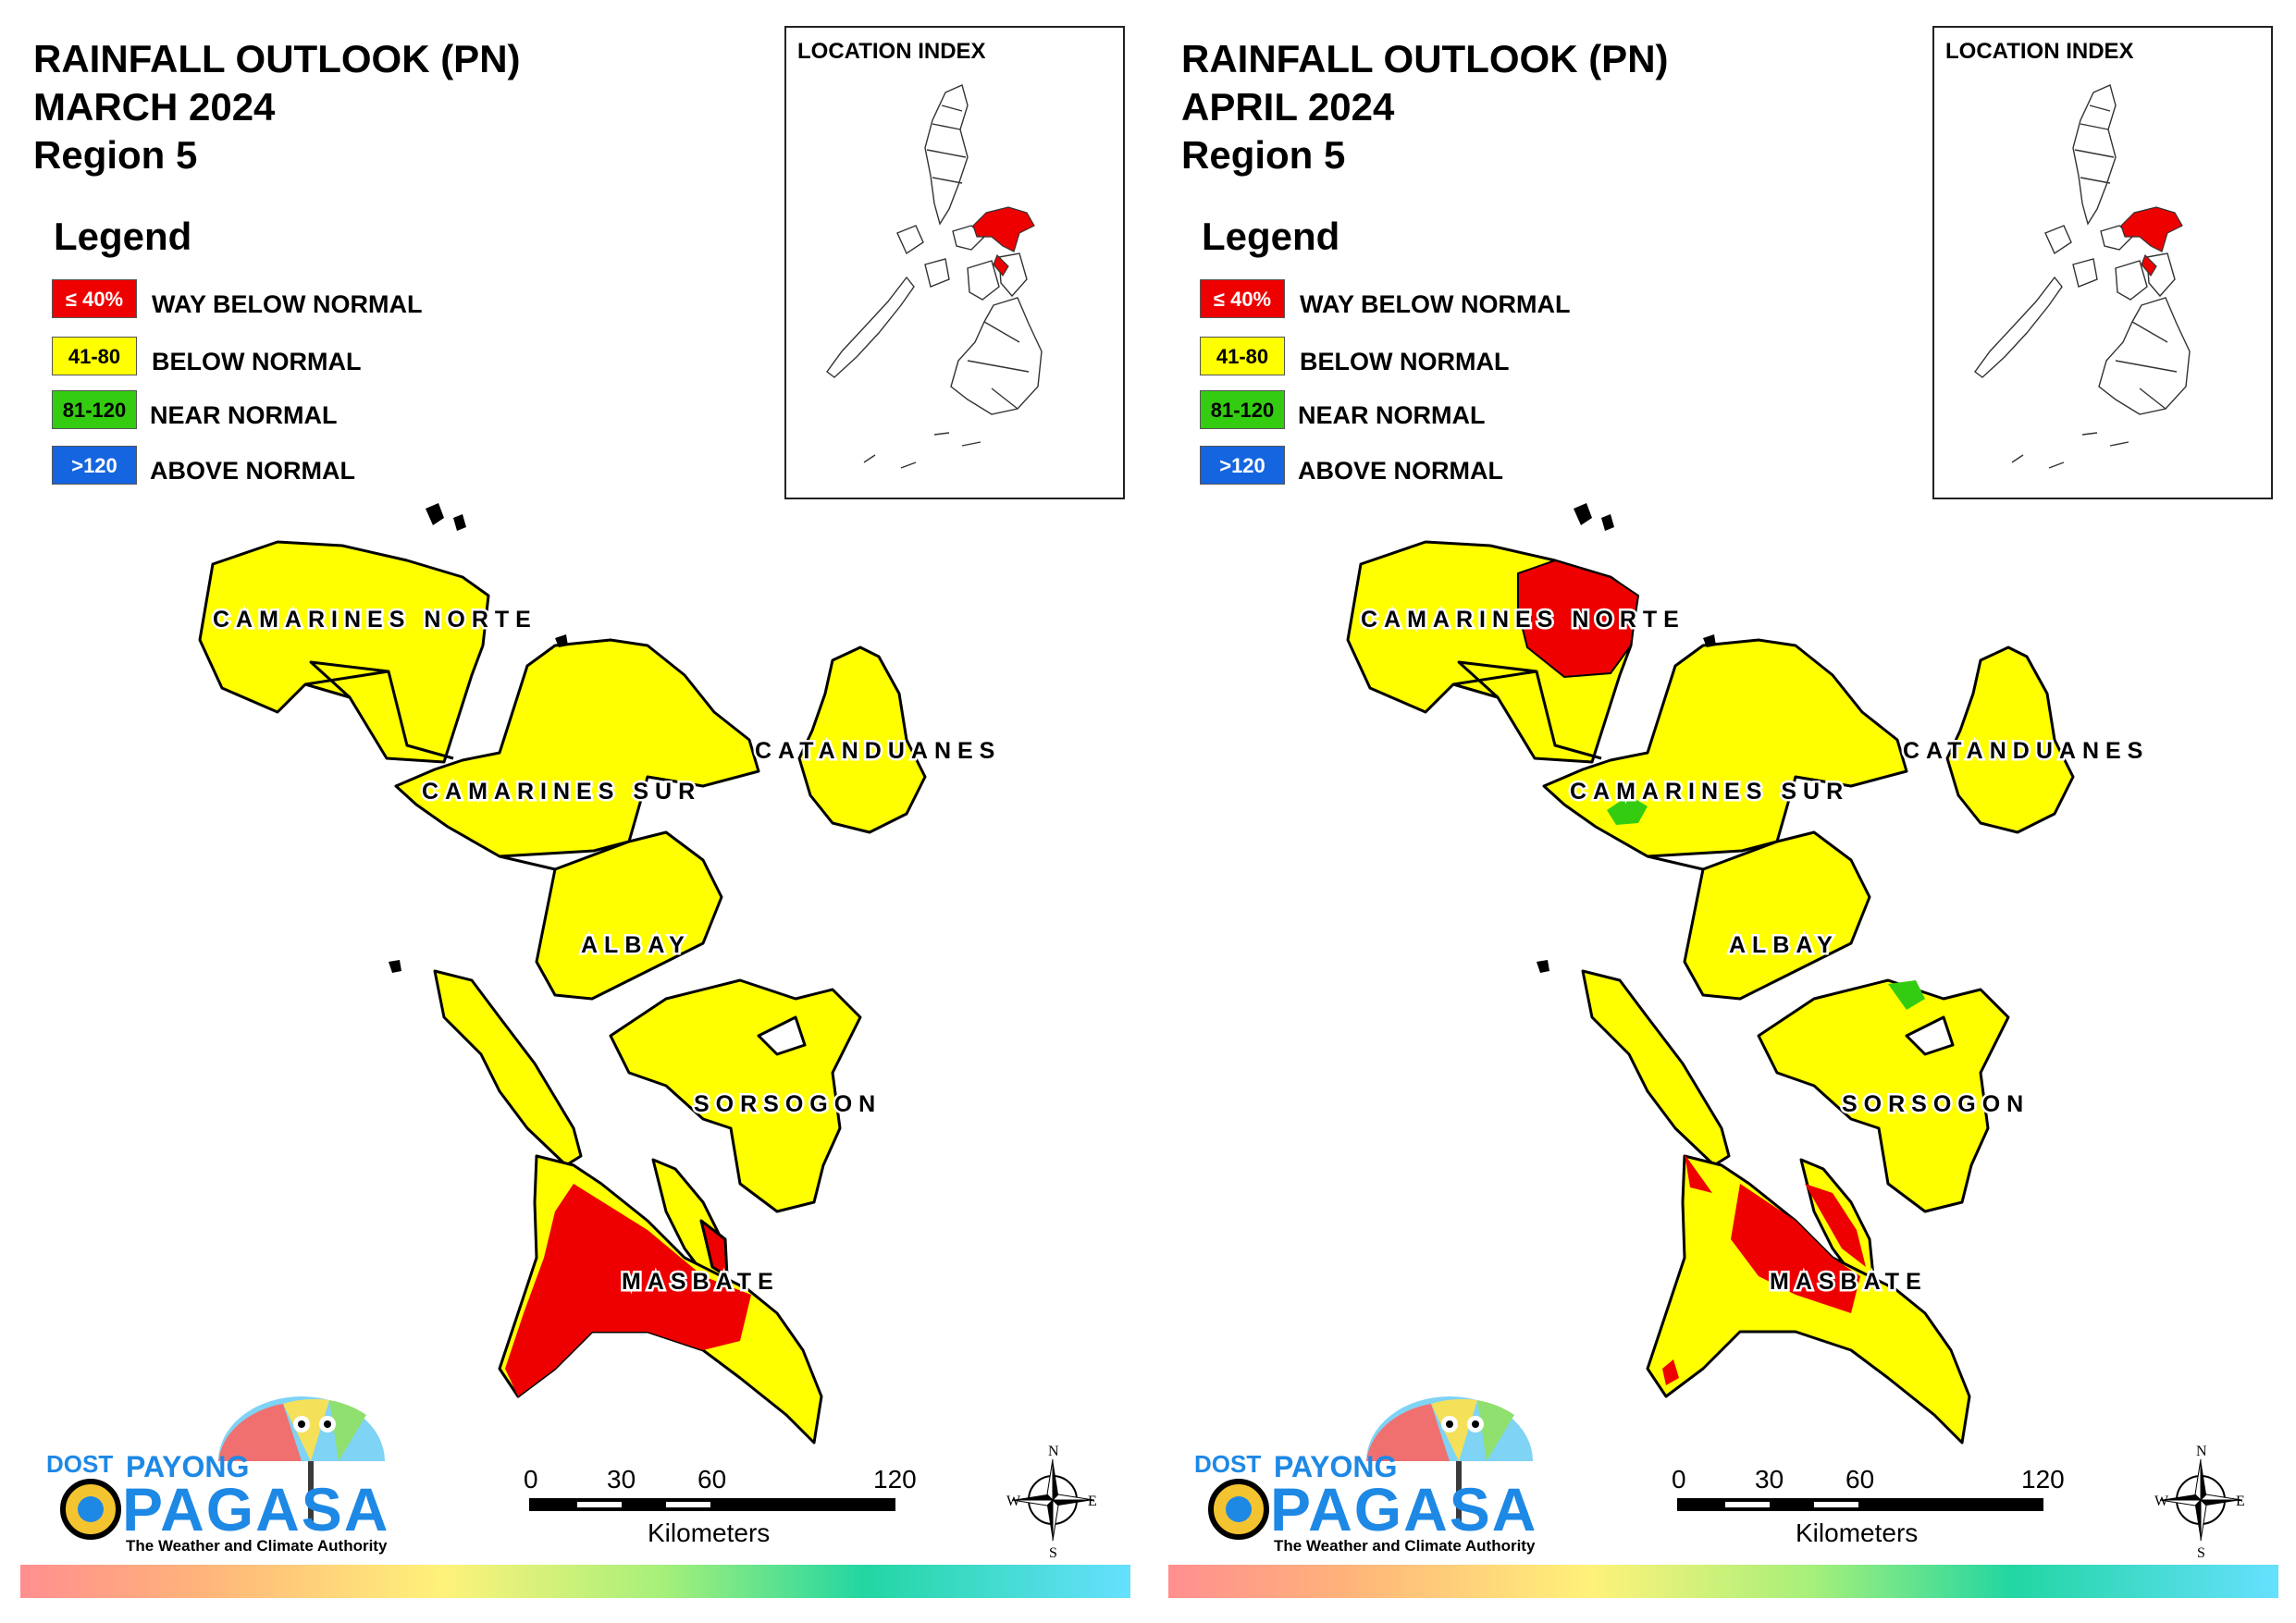 This screenshot has height=1623, width=2296. What do you see at coordinates (154, 107) in the screenshot?
I see `title-line-2: MARCH 2024` at bounding box center [154, 107].